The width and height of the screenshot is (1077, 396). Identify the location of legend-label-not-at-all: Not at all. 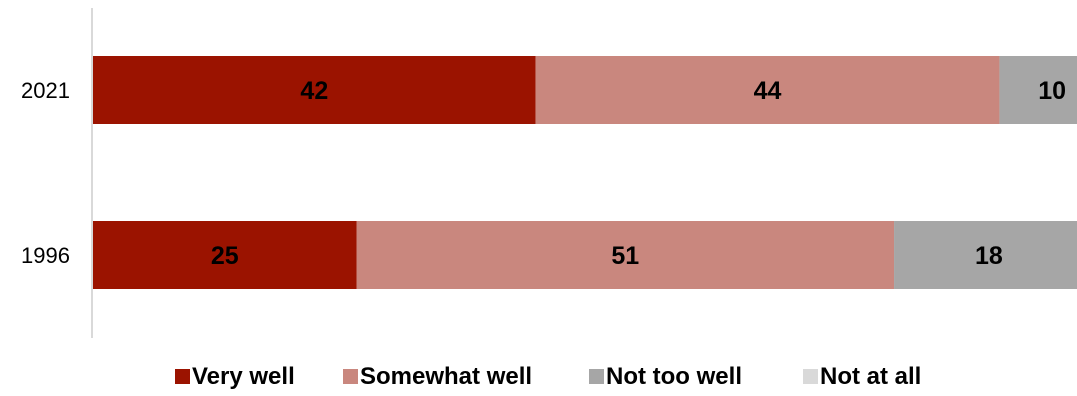
(870, 376).